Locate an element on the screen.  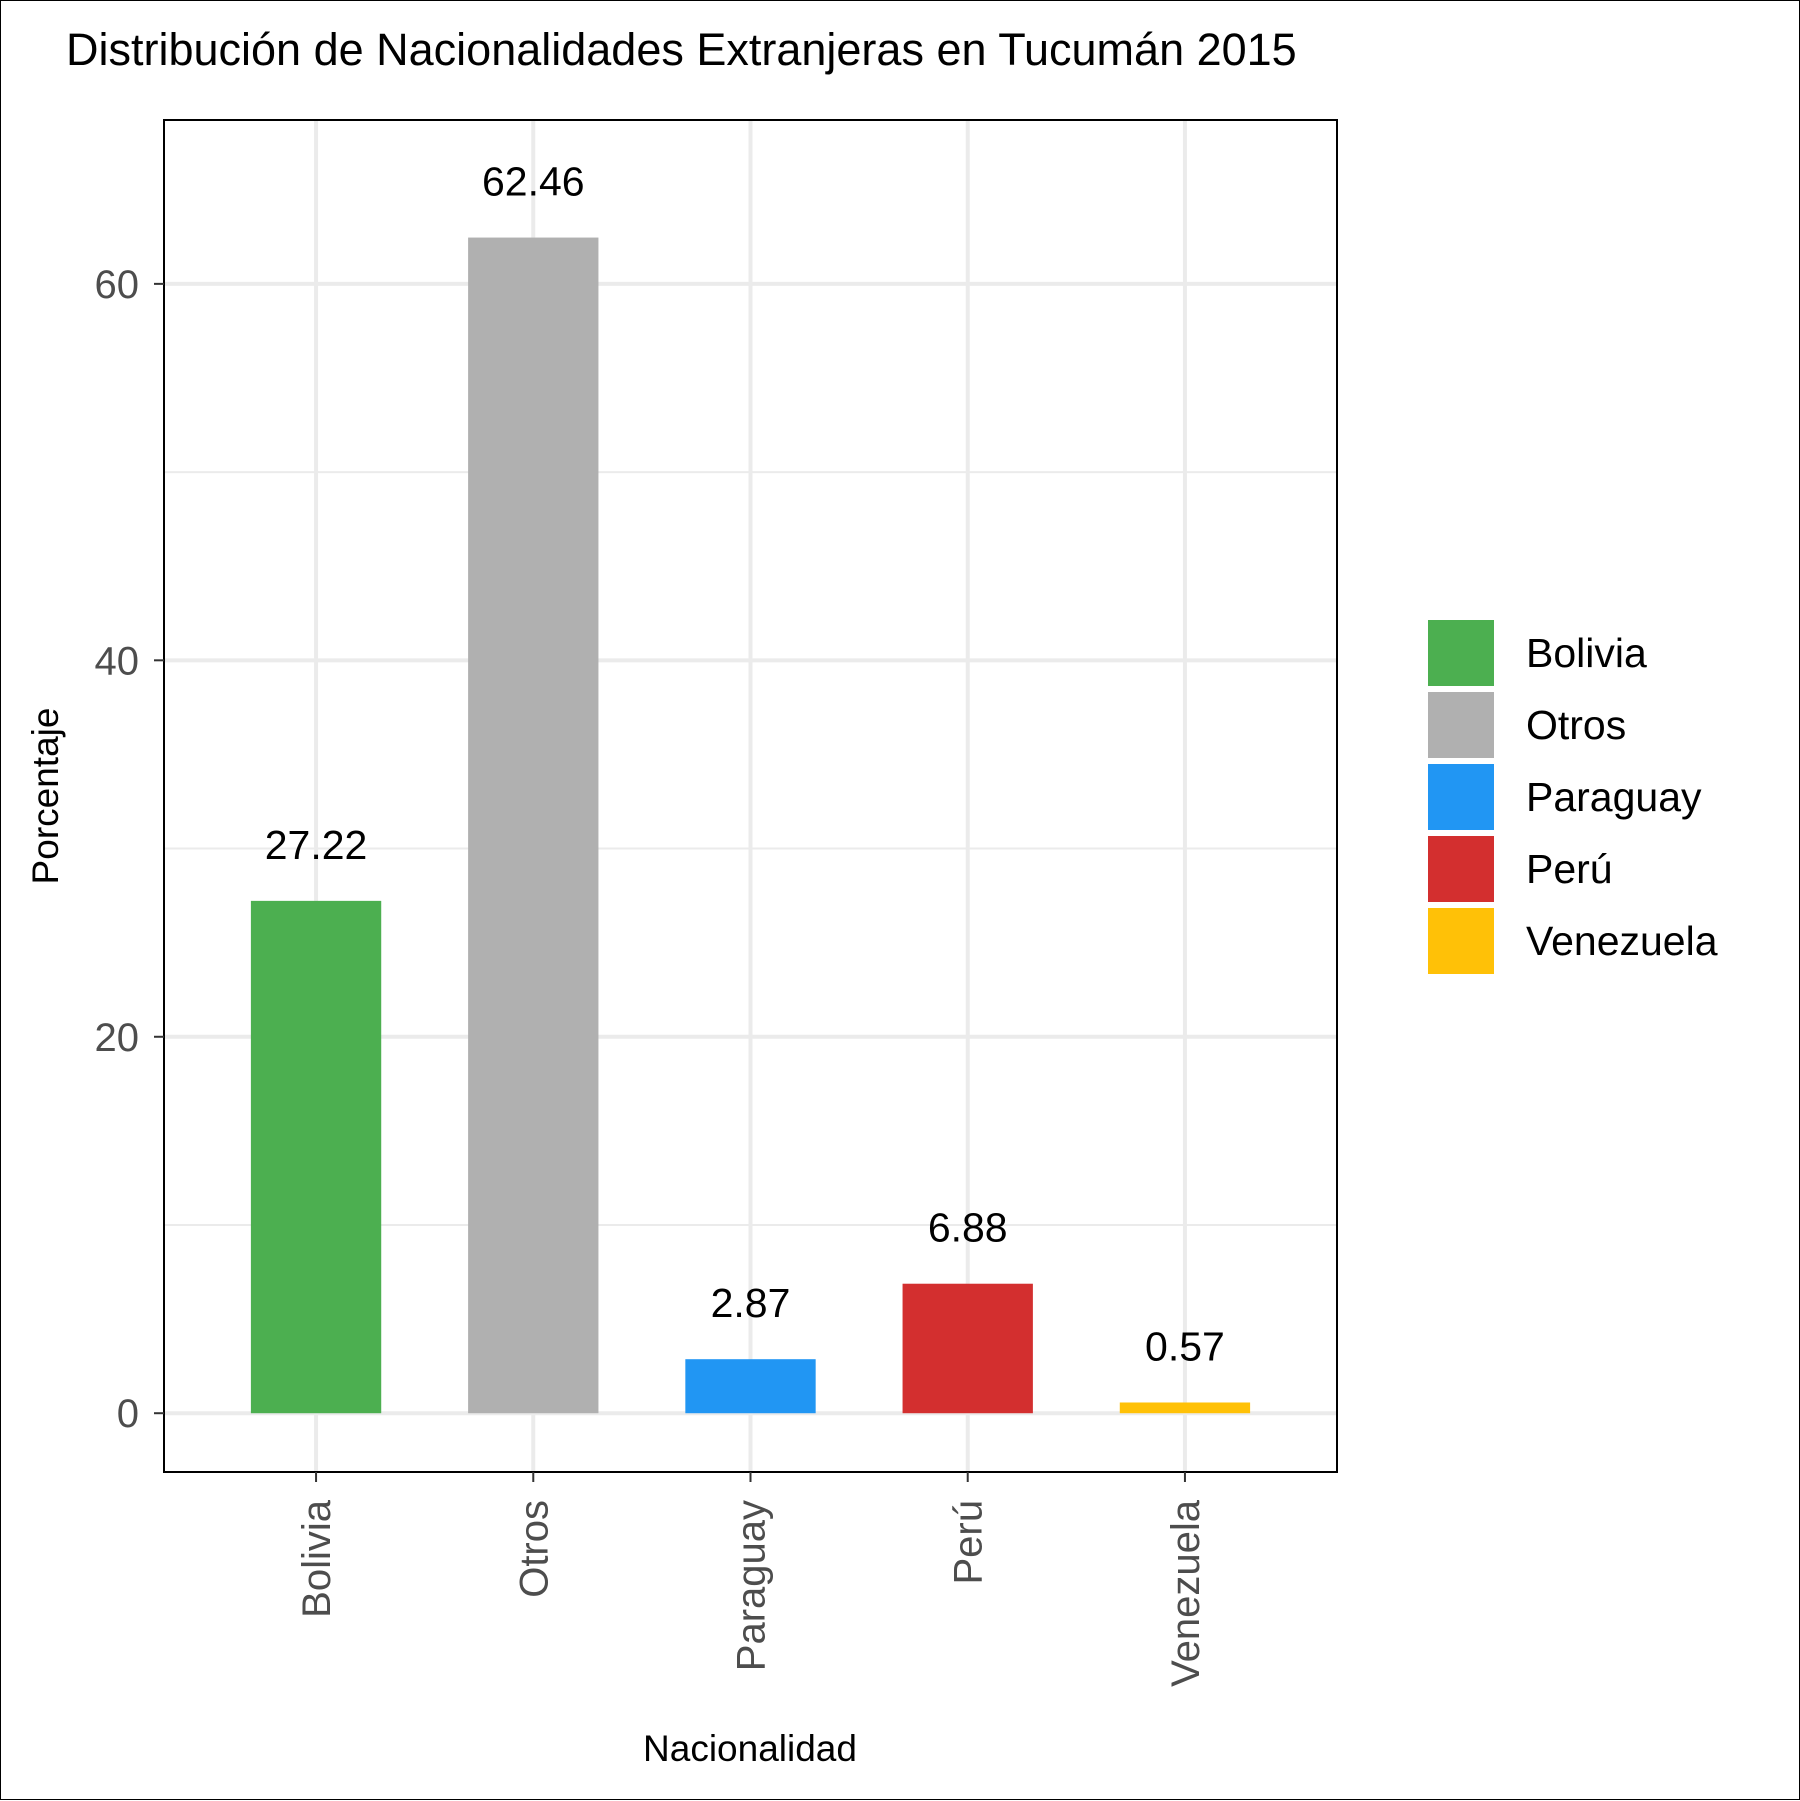
x-tick-label: Venezuela is located at coordinates (1186, 1593).